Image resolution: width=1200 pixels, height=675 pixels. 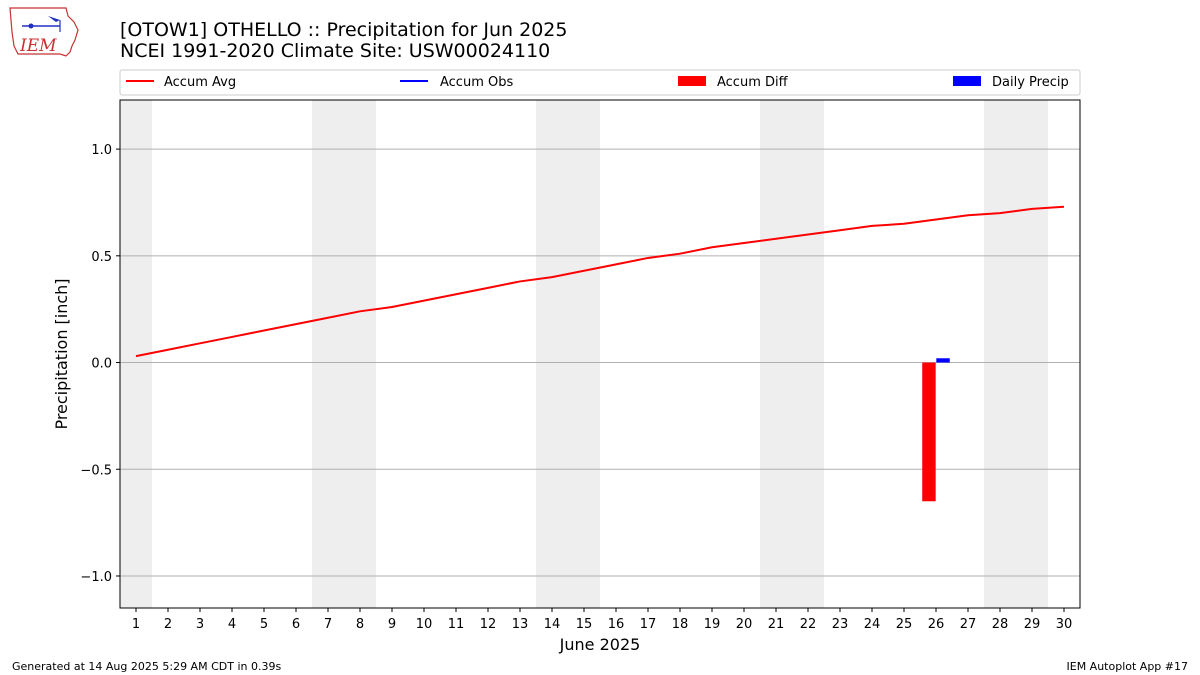 I want to click on x-tick-label: 17, so click(x=648, y=624).